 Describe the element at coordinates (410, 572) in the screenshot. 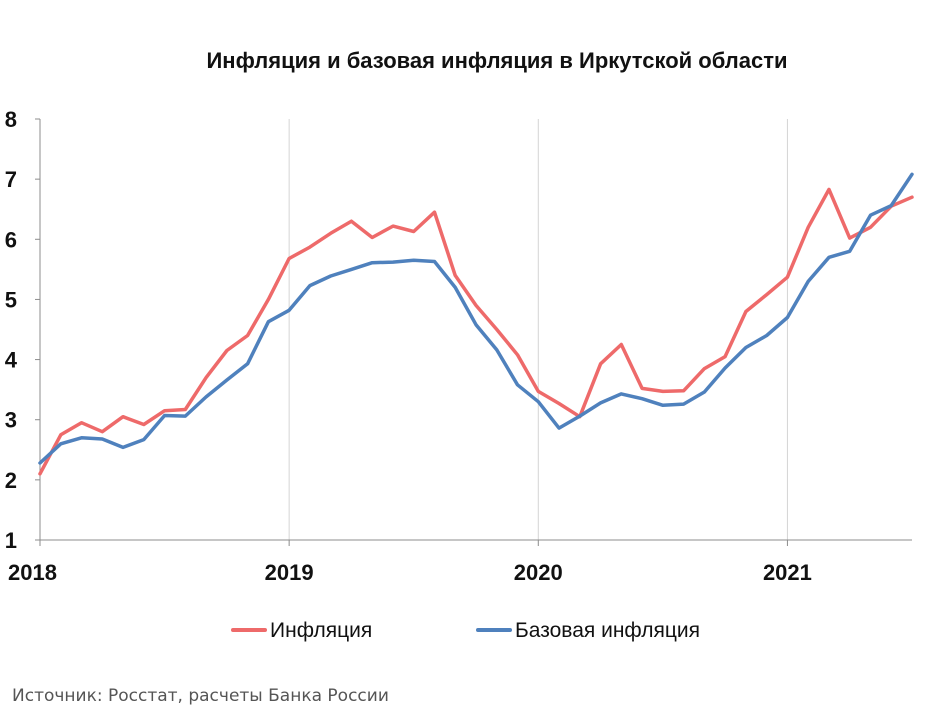

I see `x-axis-tick-labels: 2018 2019 2020 2021` at that location.